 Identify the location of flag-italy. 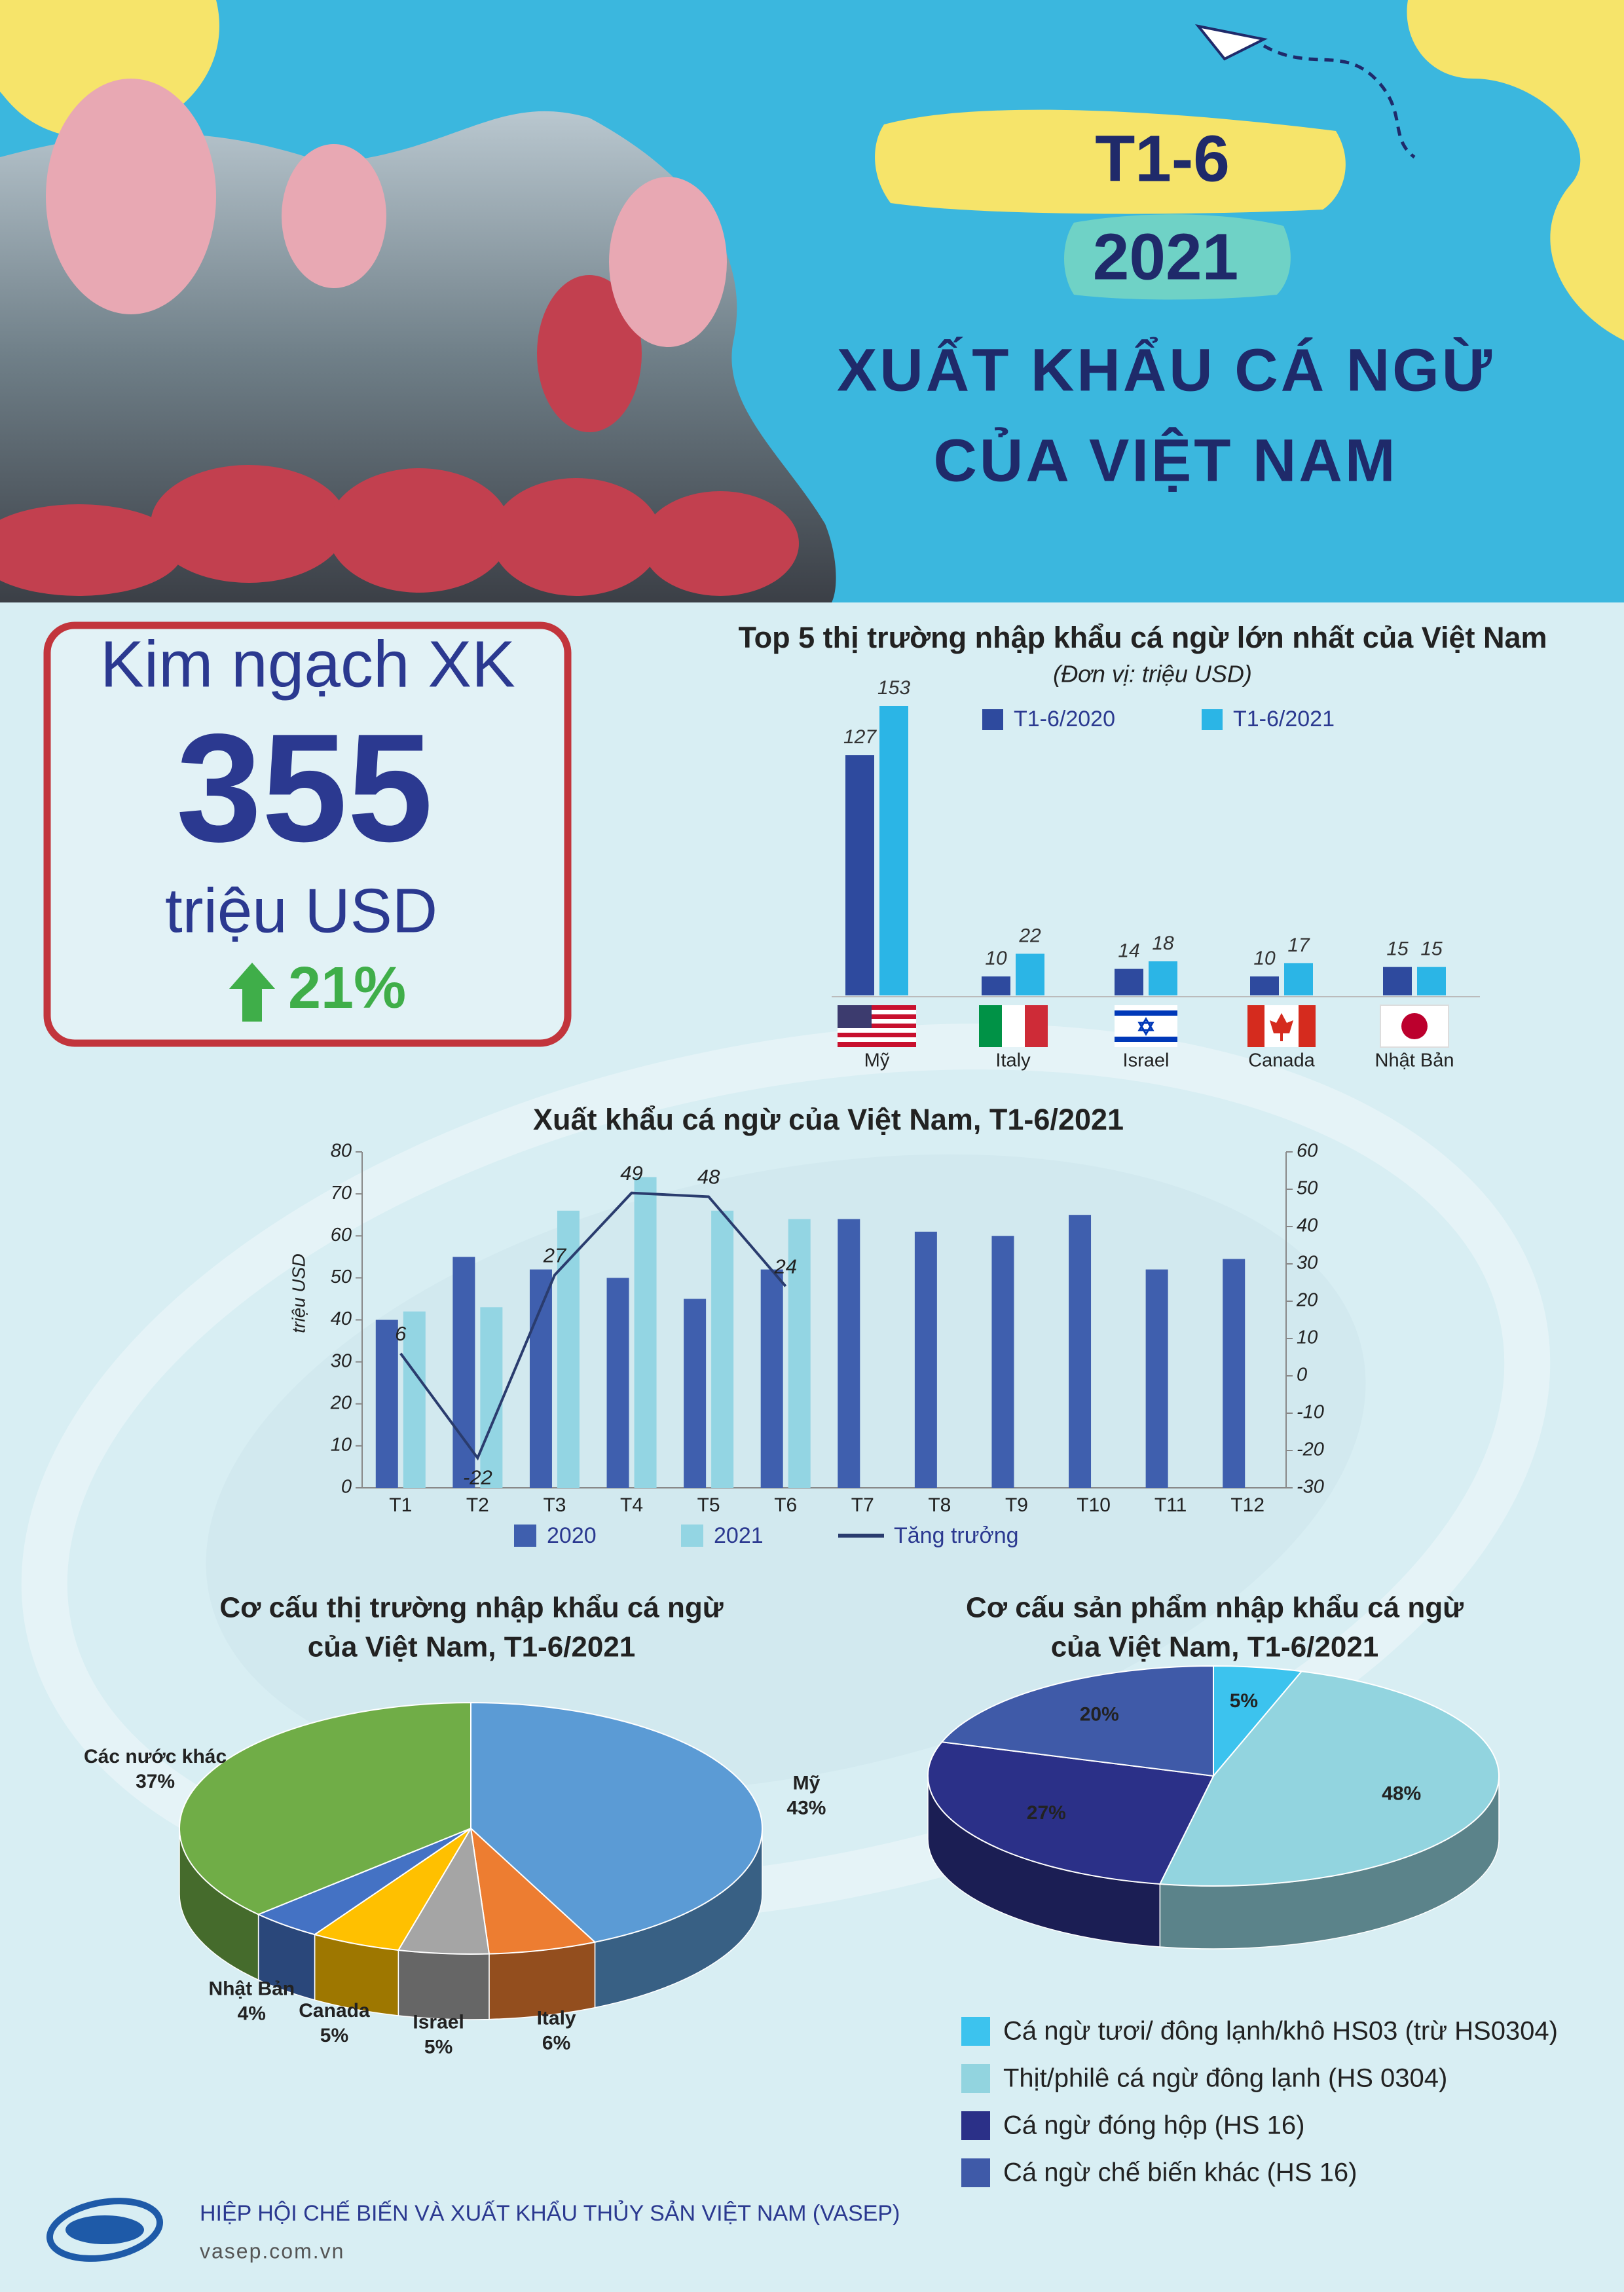
(1013, 1026).